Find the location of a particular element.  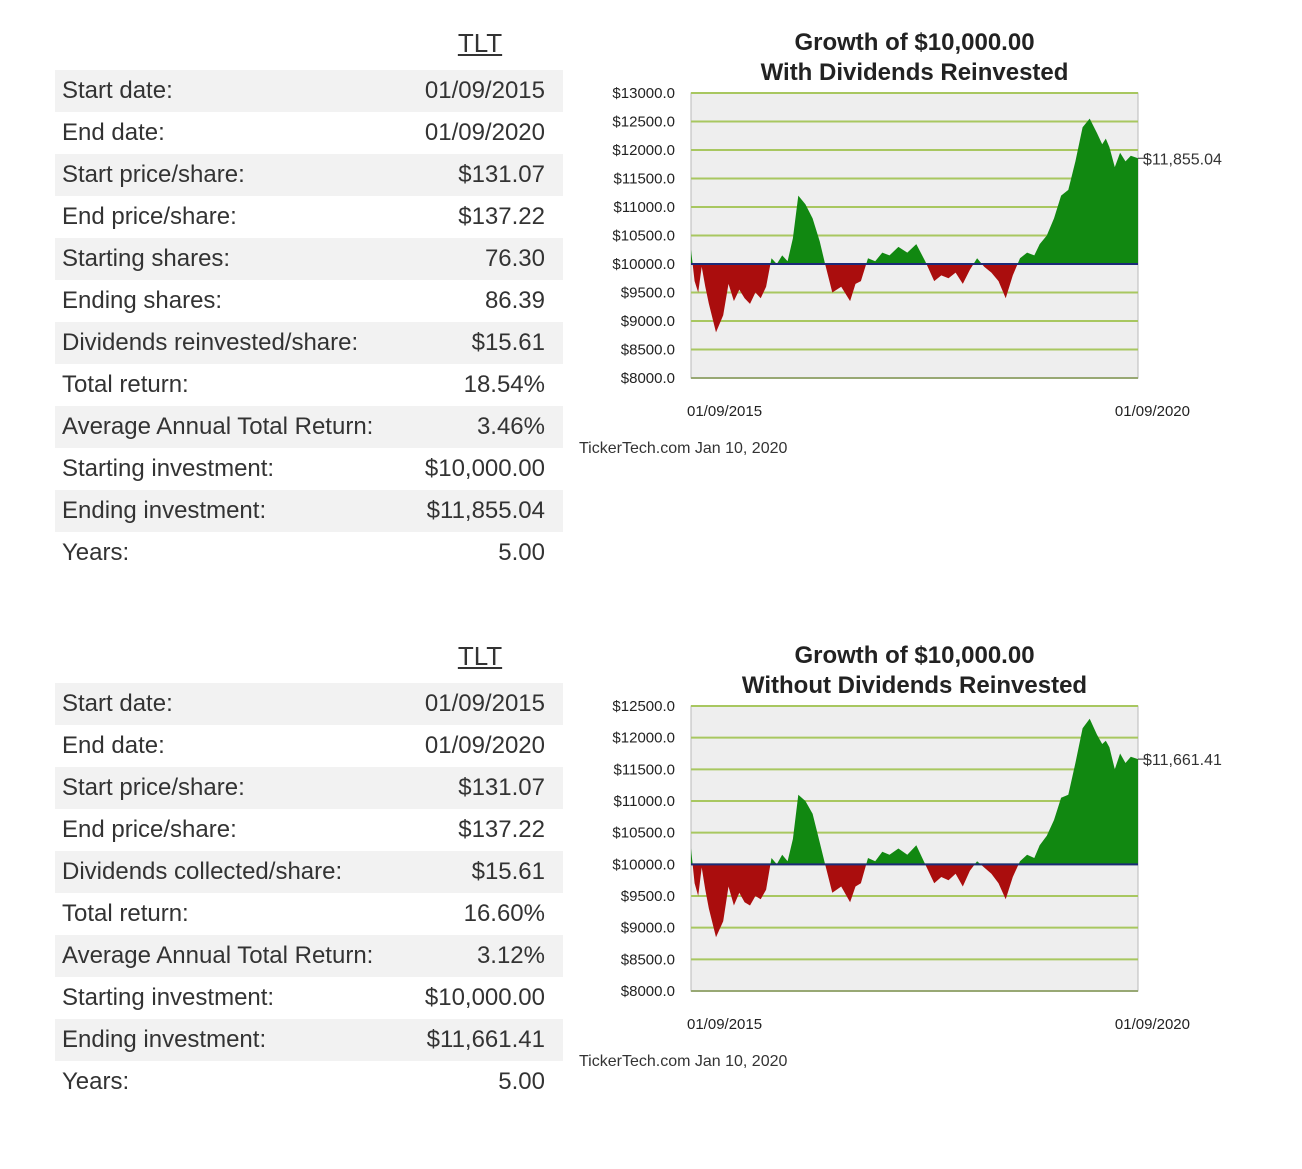

stat-value: 16.60% is located at coordinates (504, 913).